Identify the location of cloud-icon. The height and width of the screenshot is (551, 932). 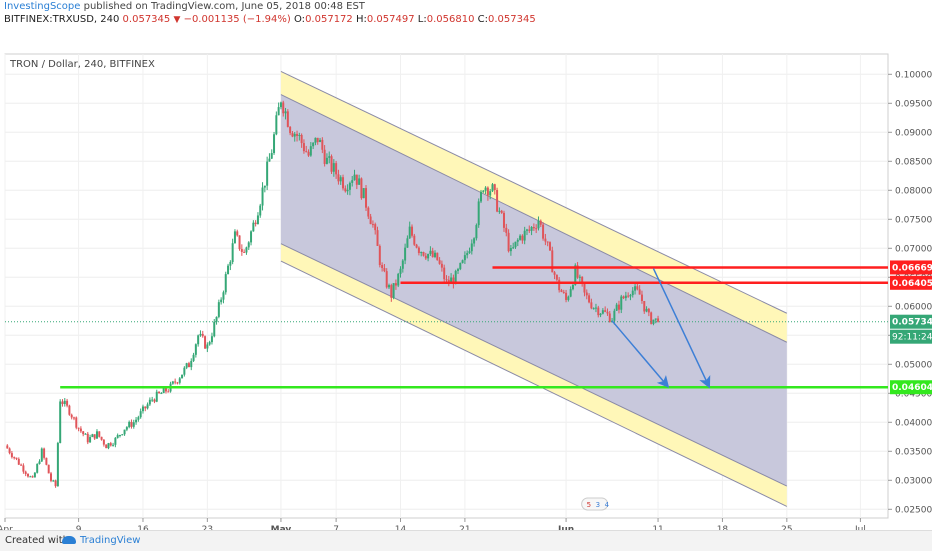
(69, 540).